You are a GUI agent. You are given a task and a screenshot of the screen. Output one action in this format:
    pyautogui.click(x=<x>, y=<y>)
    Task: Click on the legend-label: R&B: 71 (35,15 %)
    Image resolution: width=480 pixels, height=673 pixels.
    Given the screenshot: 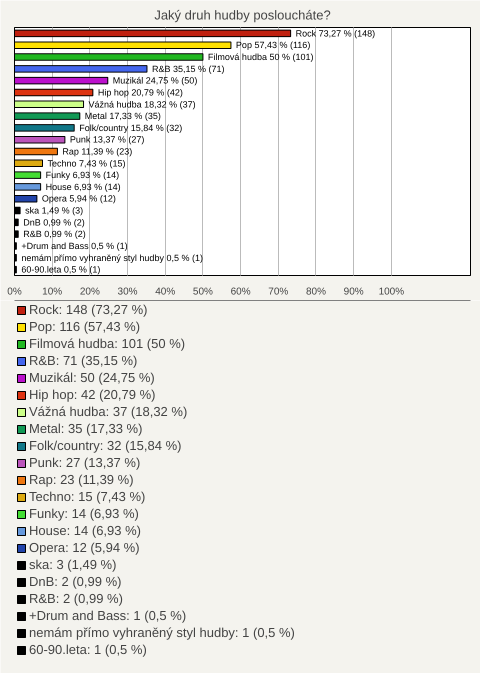 What is the action you would take?
    pyautogui.click(x=83, y=360)
    